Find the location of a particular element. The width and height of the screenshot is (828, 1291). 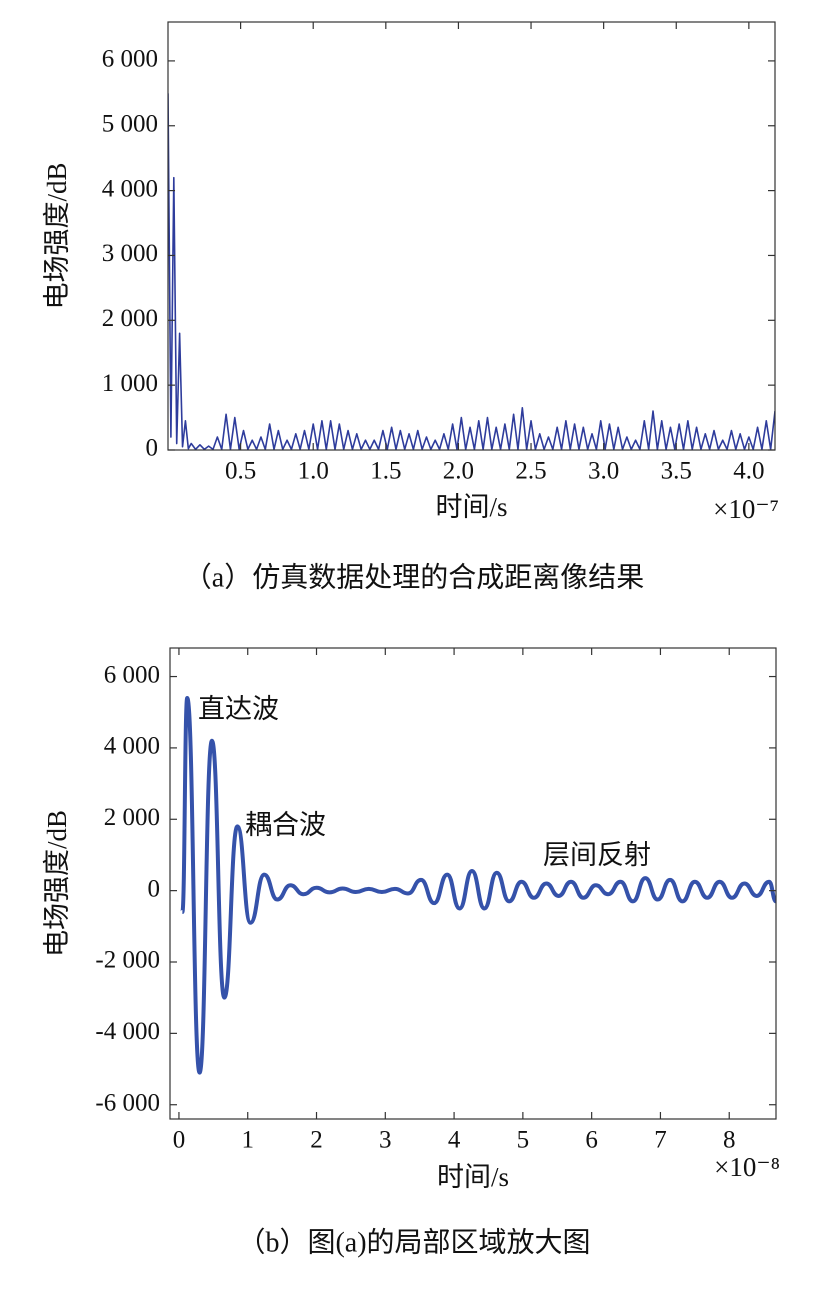

x-tick-label: 2 is located at coordinates (316, 1140).